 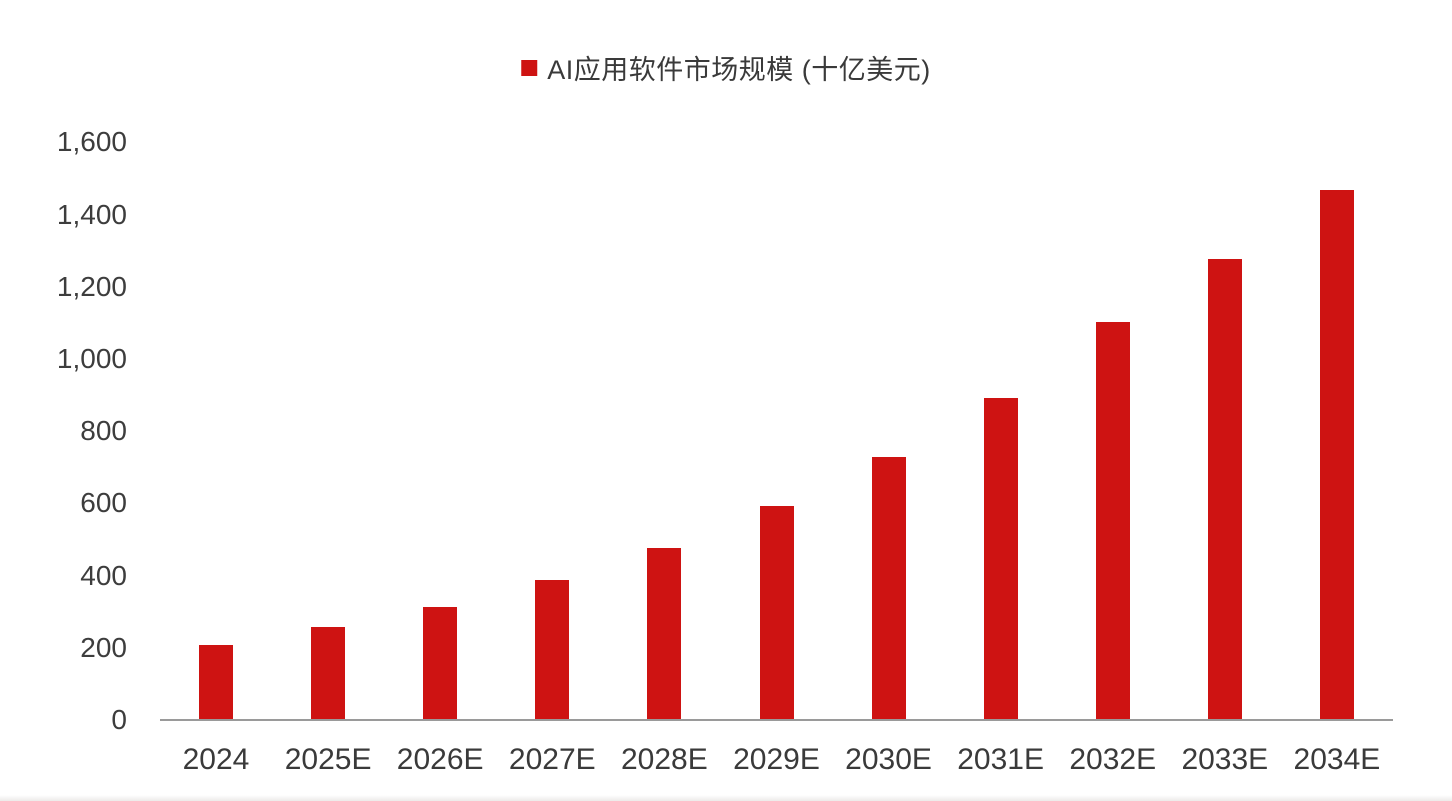 I want to click on bar-2030E, so click(x=888, y=588).